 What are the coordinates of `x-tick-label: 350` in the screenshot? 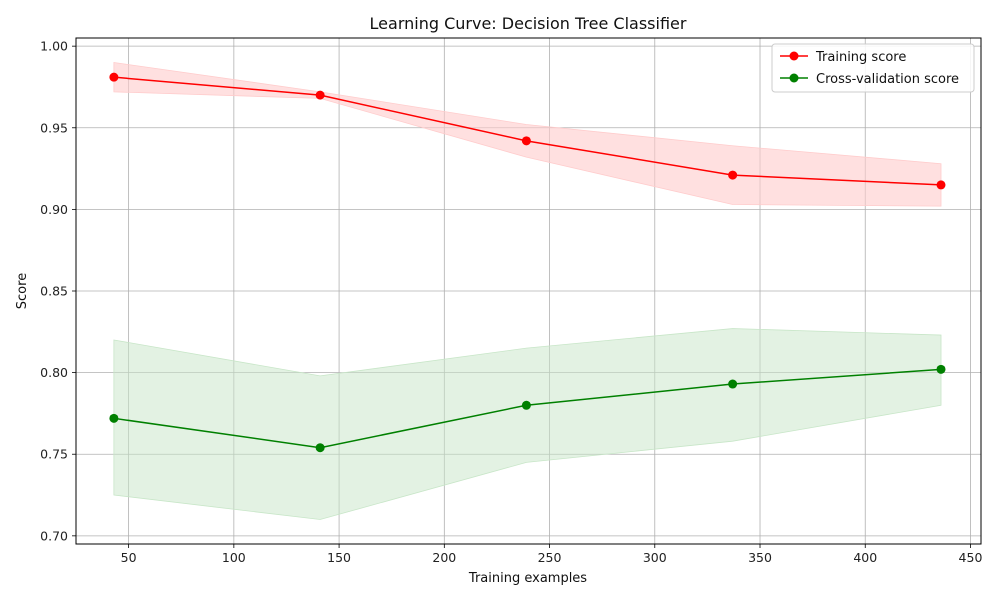 It's located at (760, 557).